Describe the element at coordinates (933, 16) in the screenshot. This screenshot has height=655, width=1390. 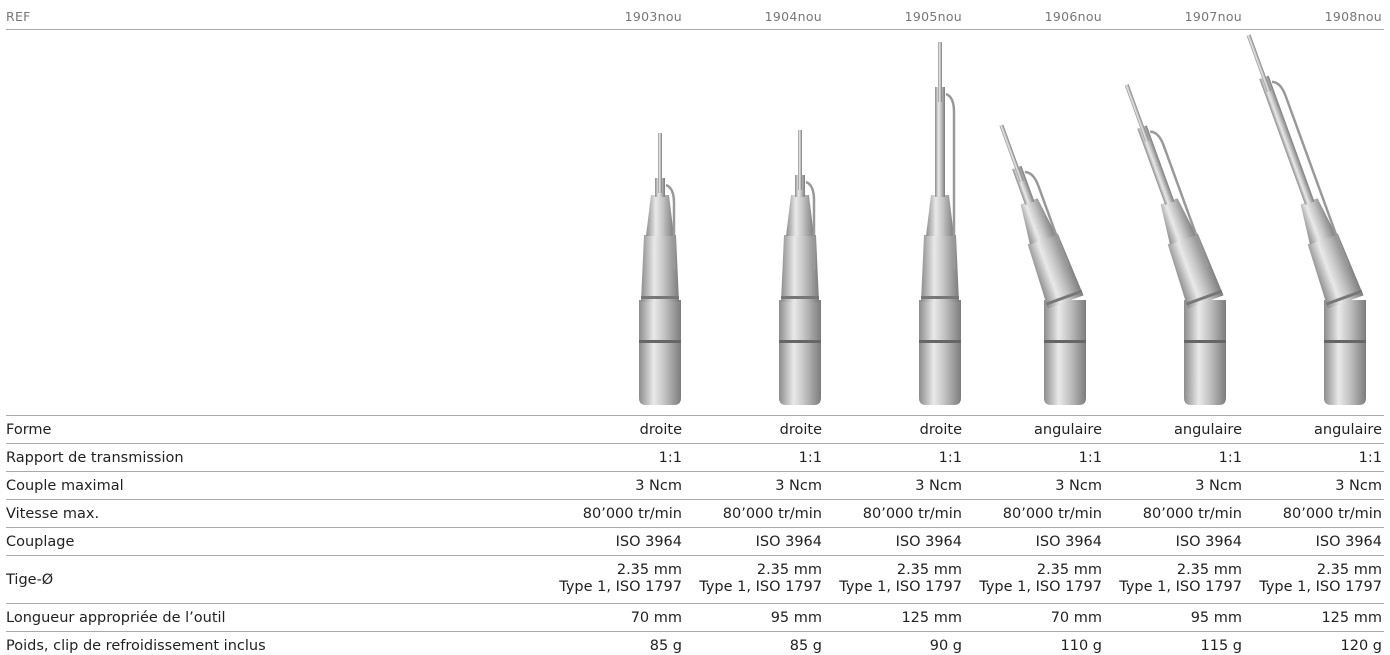
I see `column-ref: 1905nou` at that location.